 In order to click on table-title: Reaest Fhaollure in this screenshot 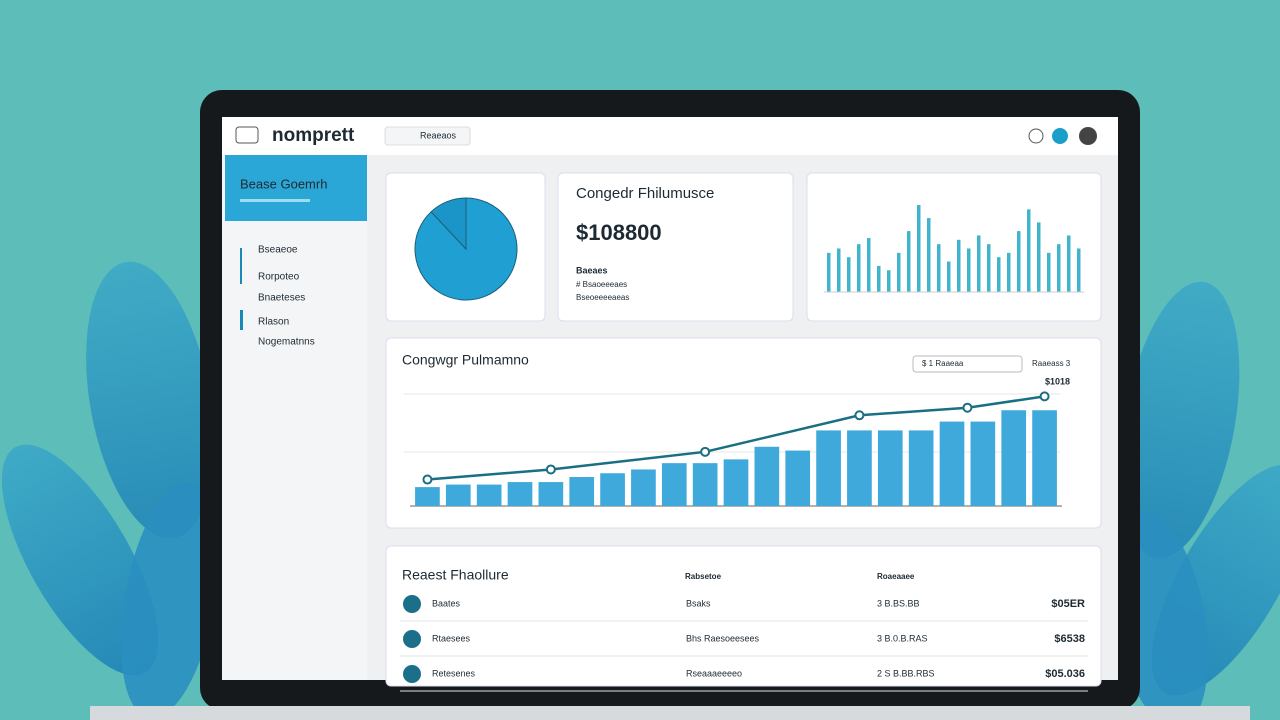, I will do `click(455, 575)`.